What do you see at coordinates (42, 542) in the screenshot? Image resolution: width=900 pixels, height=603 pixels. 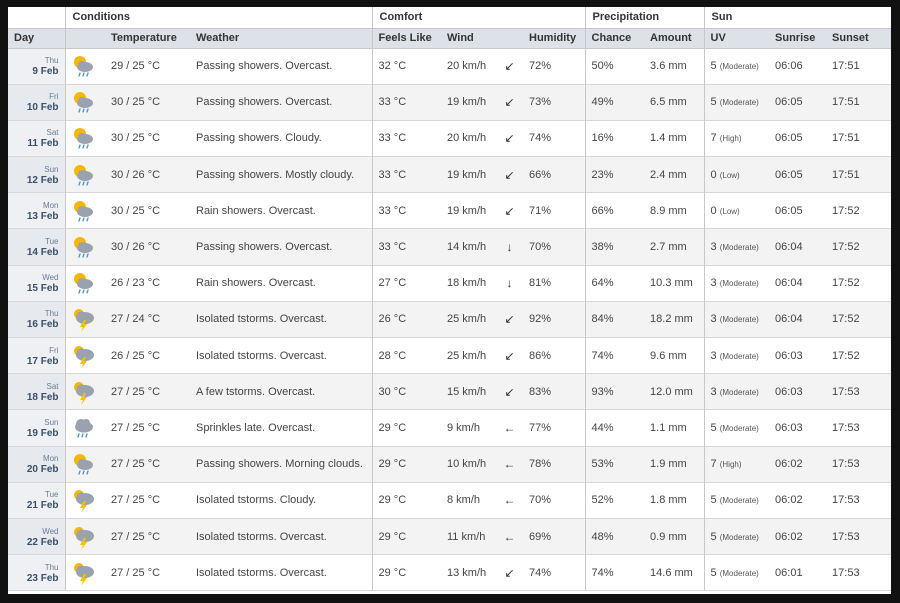 I see `day-date: 22 Feb` at bounding box center [42, 542].